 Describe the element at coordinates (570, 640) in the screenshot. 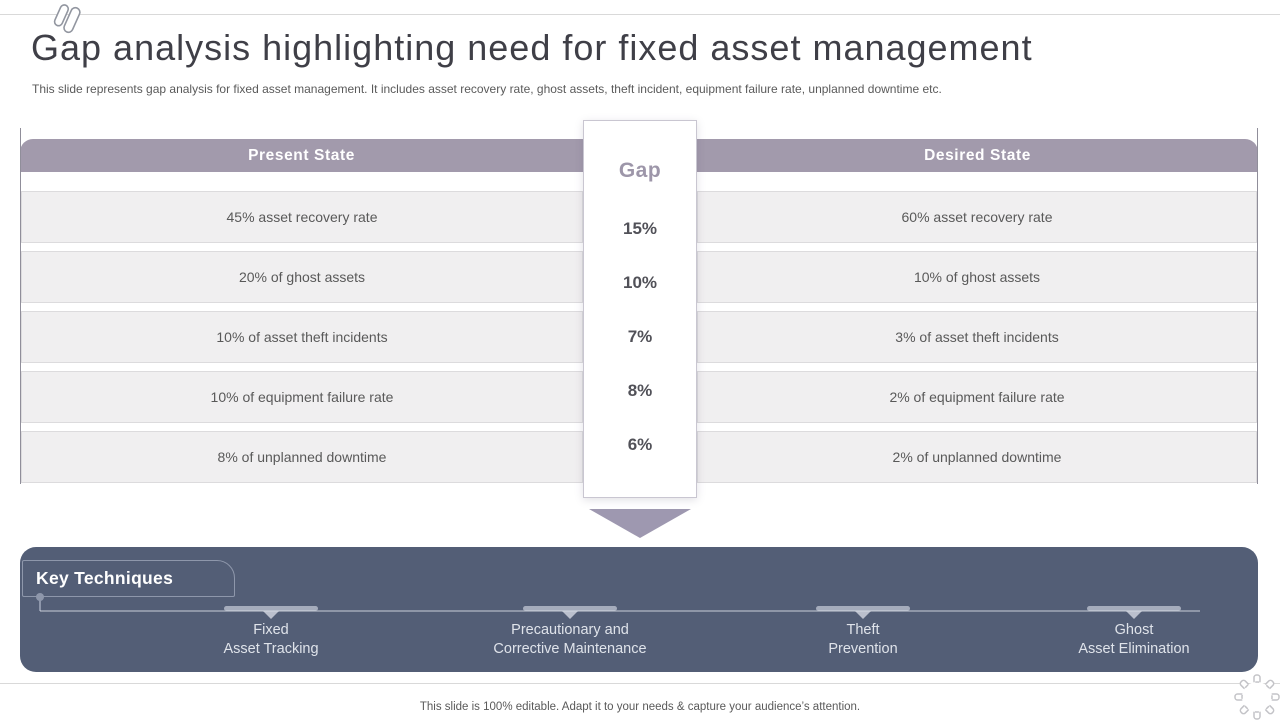

I see `technique-item: Precautionary and Corrective Maintenance` at that location.